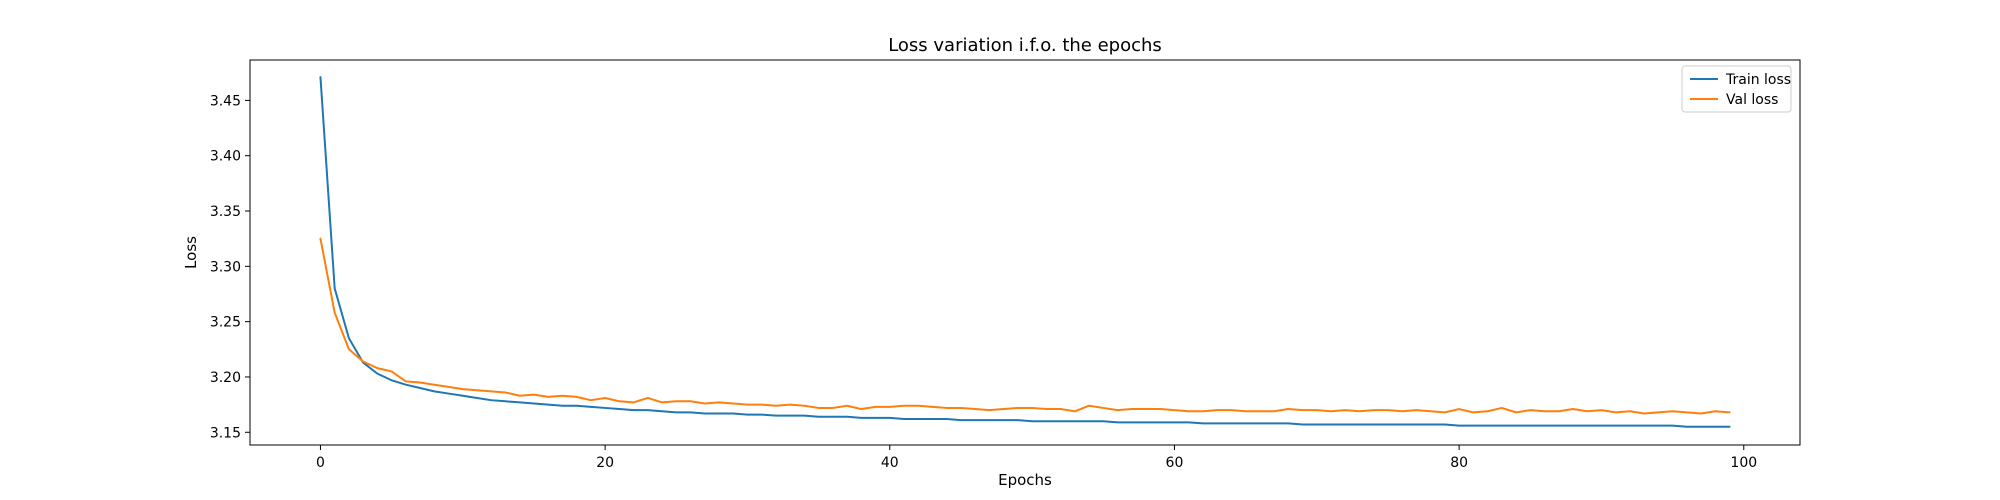 The height and width of the screenshot is (500, 2000). Describe the element at coordinates (225, 378) in the screenshot. I see `y-tick-label: 3.20` at that location.